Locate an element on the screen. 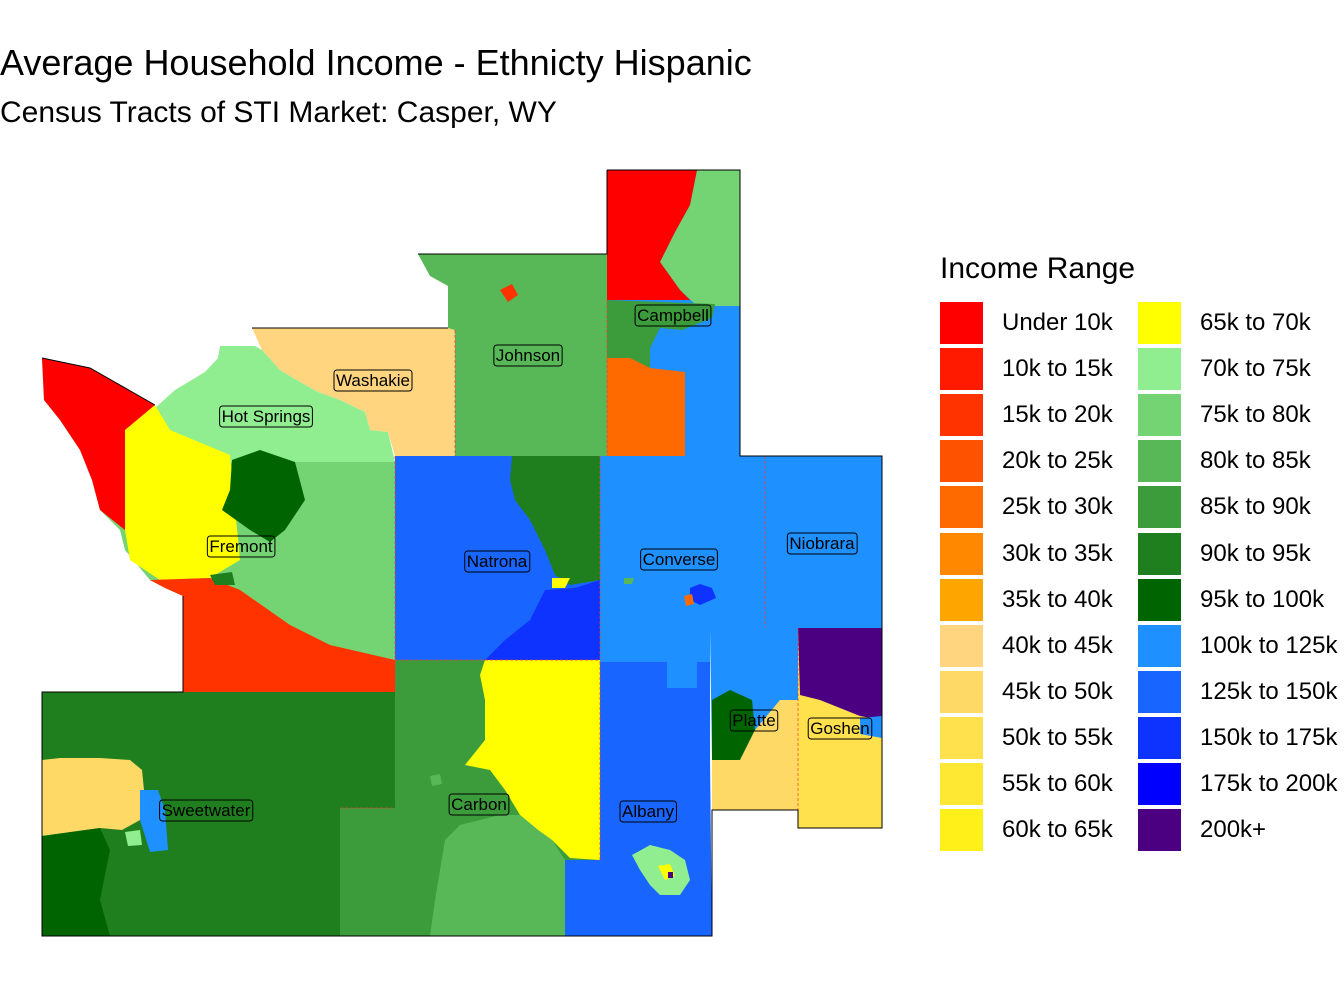 The height and width of the screenshot is (1008, 1344). legend-label: 90k to 95k is located at coordinates (1255, 553).